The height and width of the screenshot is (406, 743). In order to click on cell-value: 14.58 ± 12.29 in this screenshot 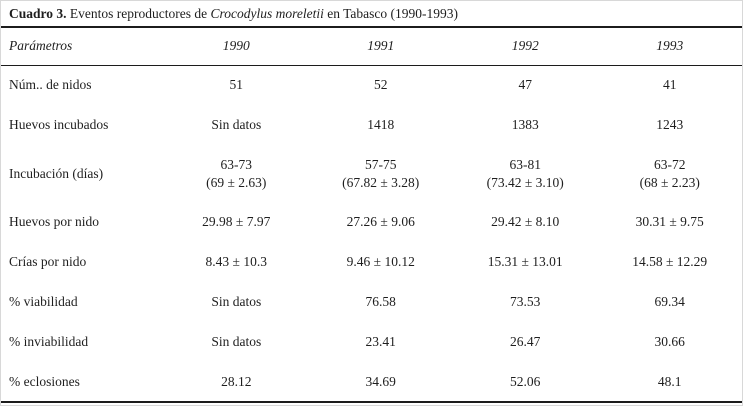, I will do `click(670, 262)`.